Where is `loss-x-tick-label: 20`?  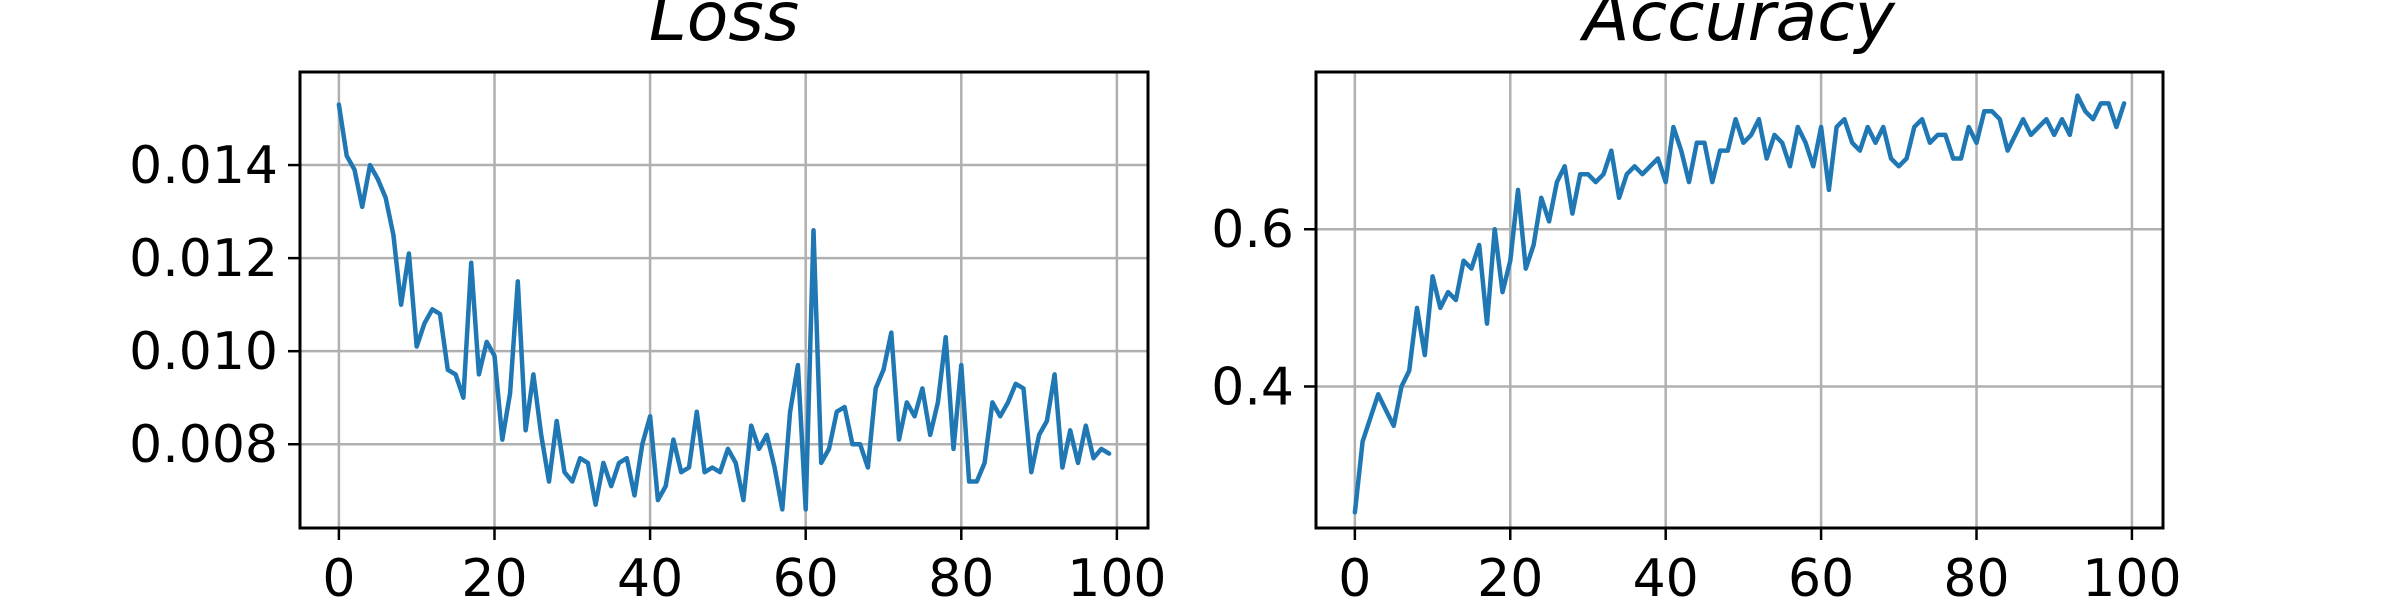
loss-x-tick-label: 20 is located at coordinates (494, 574).